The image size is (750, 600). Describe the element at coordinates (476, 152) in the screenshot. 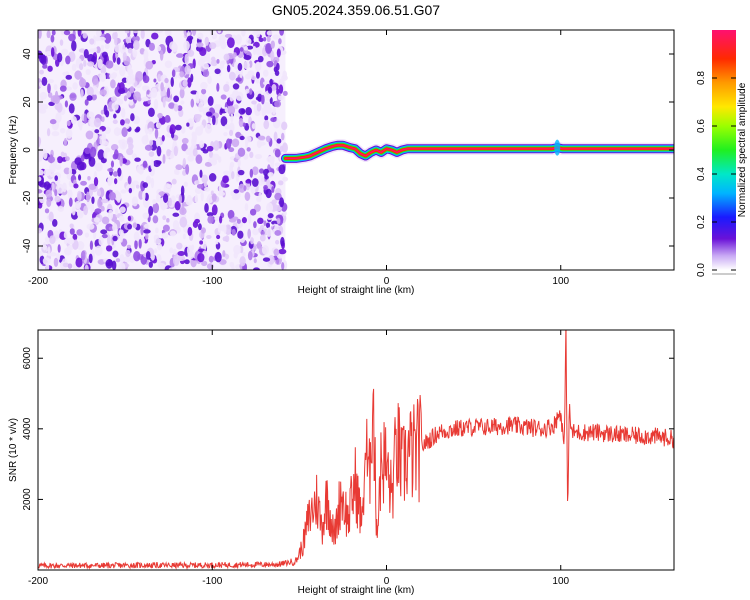

I see `signal-track` at that location.